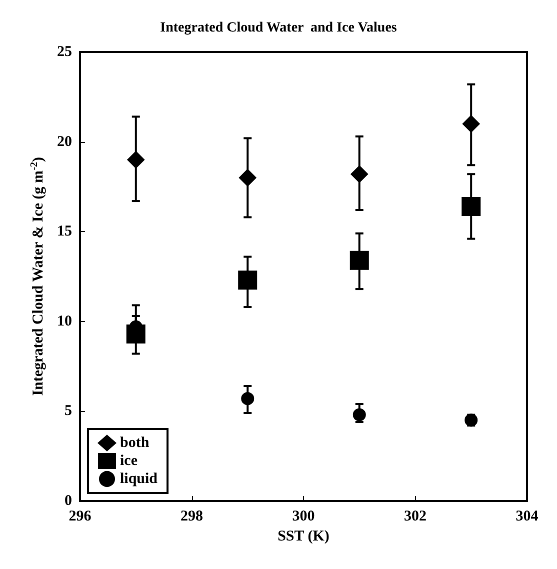  Describe the element at coordinates (64, 52) in the screenshot. I see `y-tick-label: 25` at that location.